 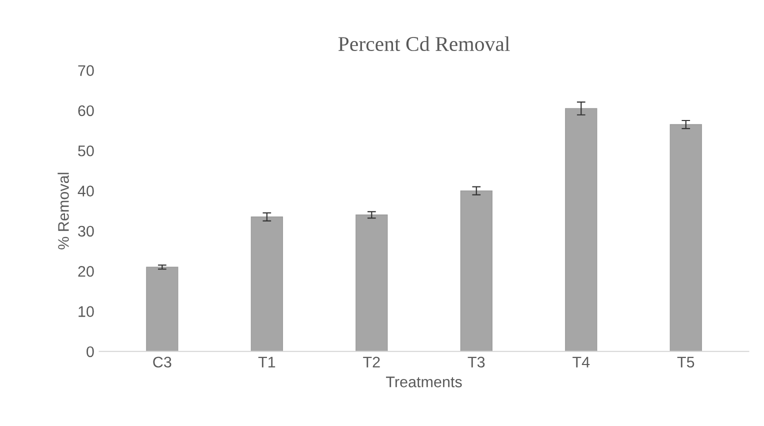 I want to click on y-tick-label: 10, so click(x=86, y=311).